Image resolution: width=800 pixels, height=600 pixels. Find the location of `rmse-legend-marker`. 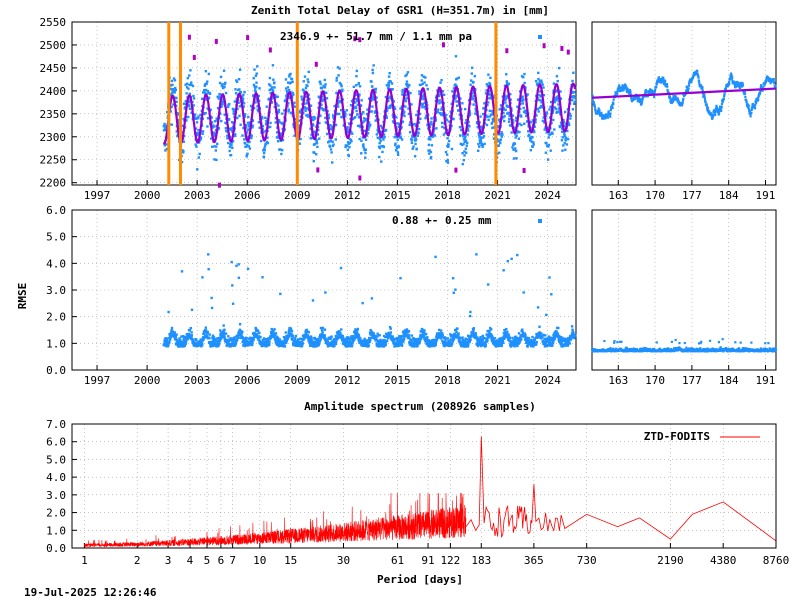

rmse-legend-marker is located at coordinates (540, 221).